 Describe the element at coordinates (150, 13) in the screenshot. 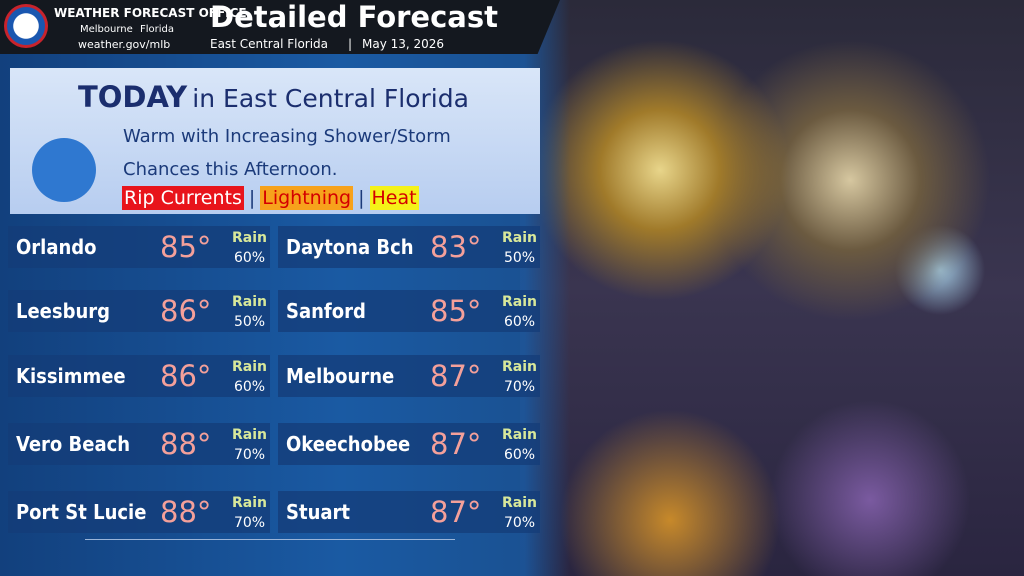

I see `office: WEATHER FORECAST OFFICE` at that location.